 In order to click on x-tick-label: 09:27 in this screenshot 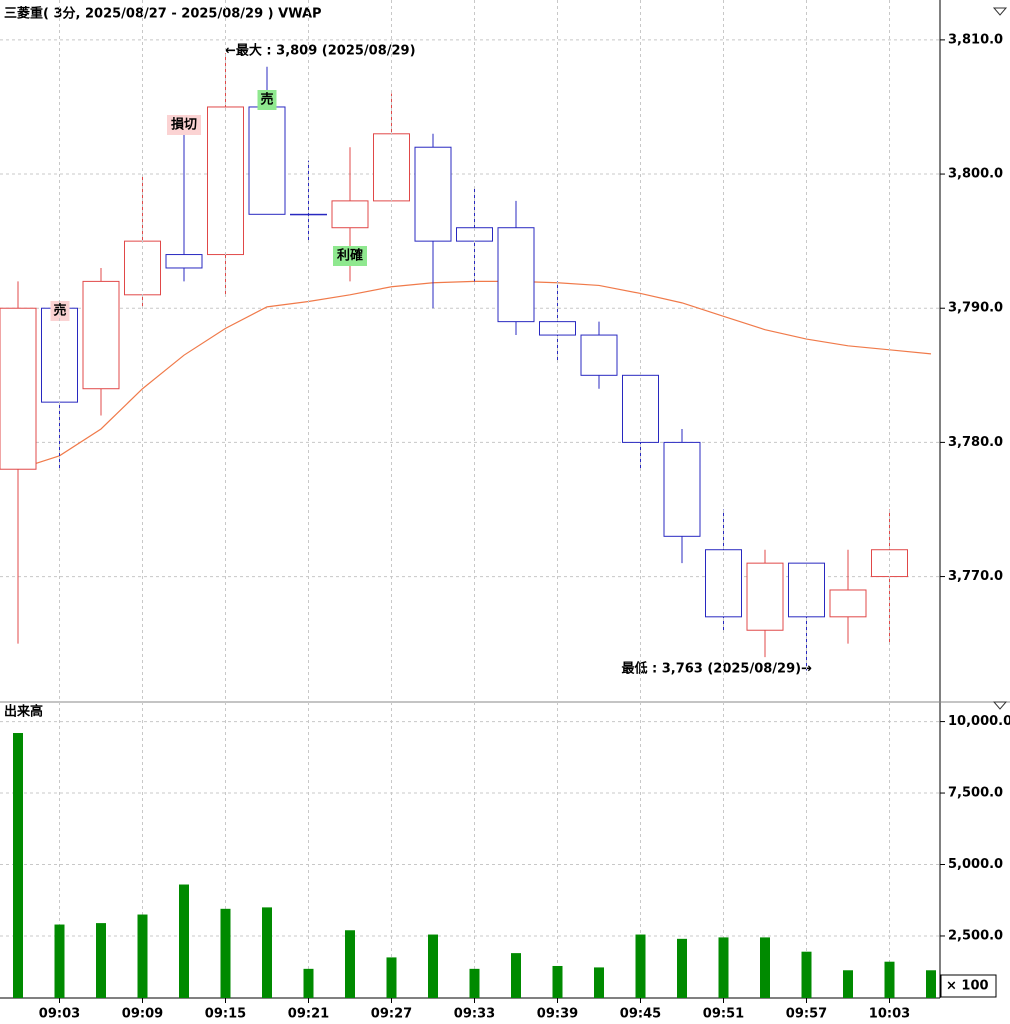, I will do `click(391, 1014)`.